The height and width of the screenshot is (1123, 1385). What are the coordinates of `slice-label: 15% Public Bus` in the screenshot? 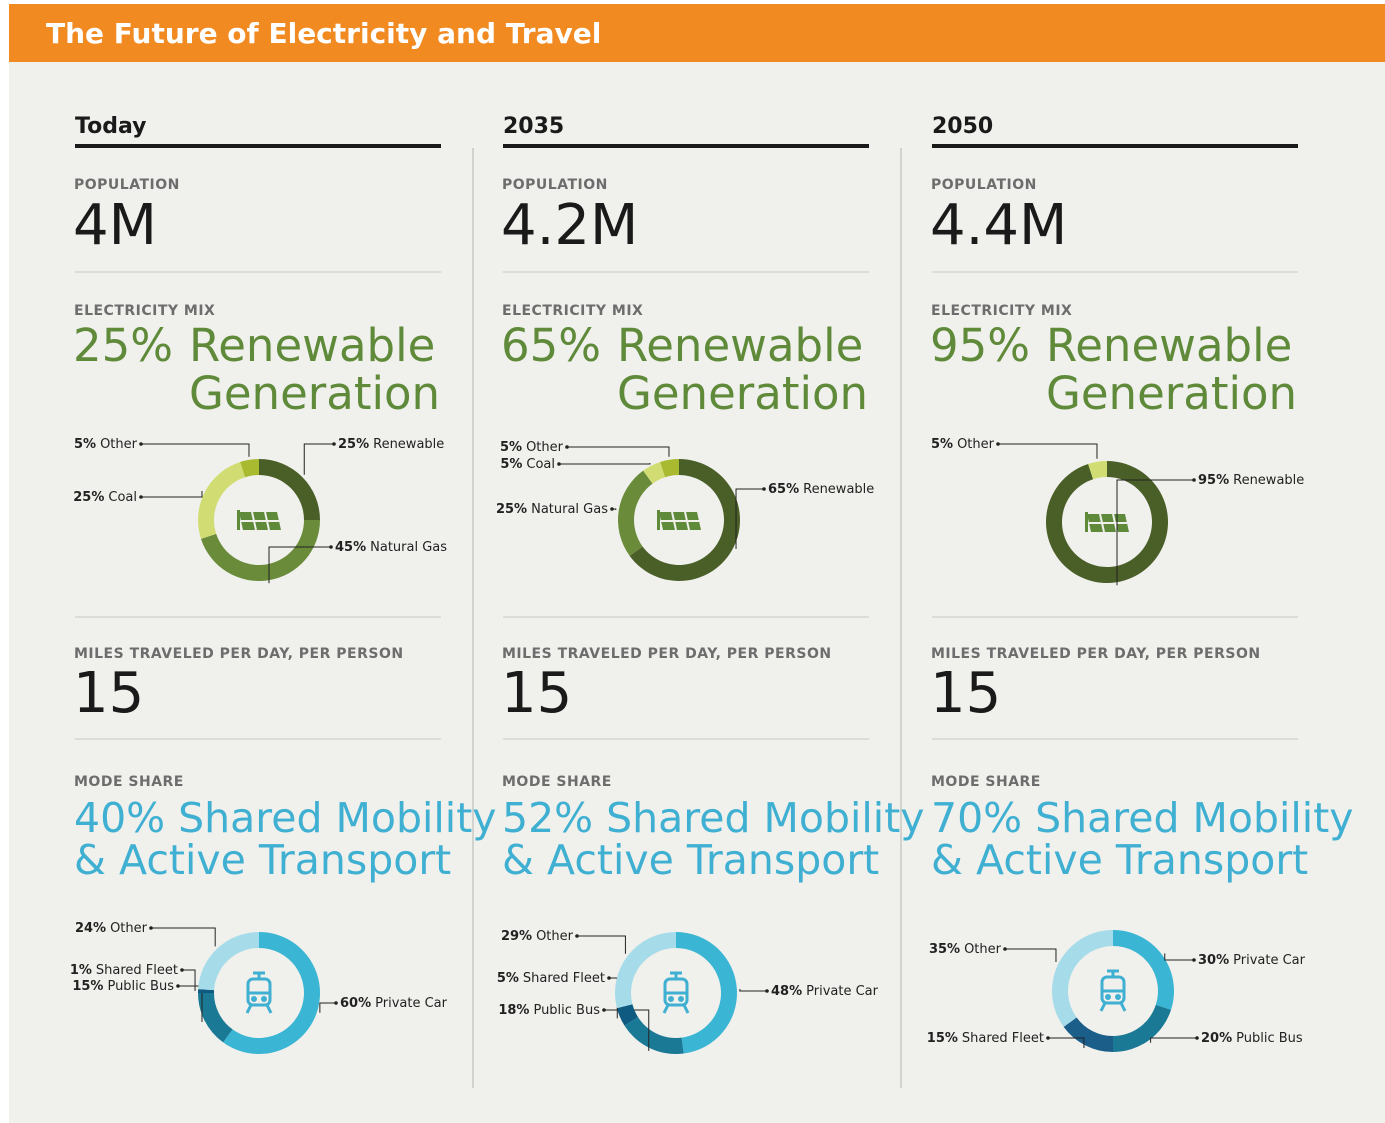 It's located at (123, 986).